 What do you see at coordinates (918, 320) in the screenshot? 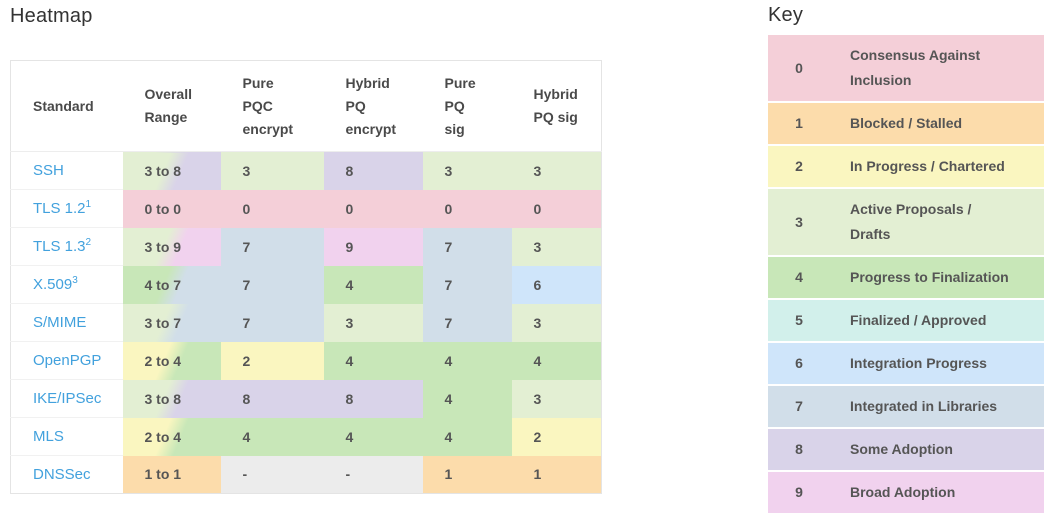
I see `key-label-text: Finalized / Approved` at bounding box center [918, 320].